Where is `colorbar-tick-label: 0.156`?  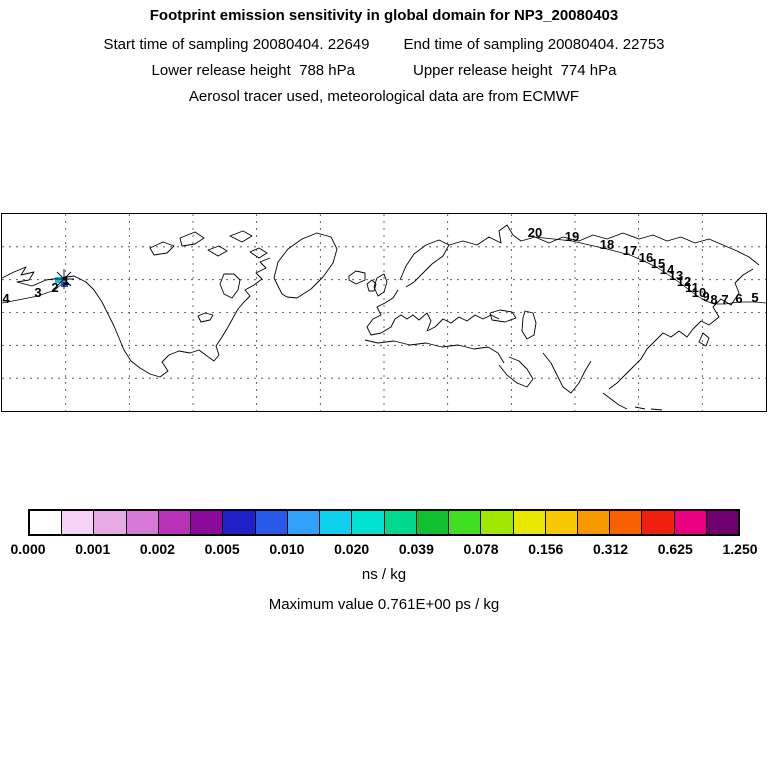 colorbar-tick-label: 0.156 is located at coordinates (546, 549).